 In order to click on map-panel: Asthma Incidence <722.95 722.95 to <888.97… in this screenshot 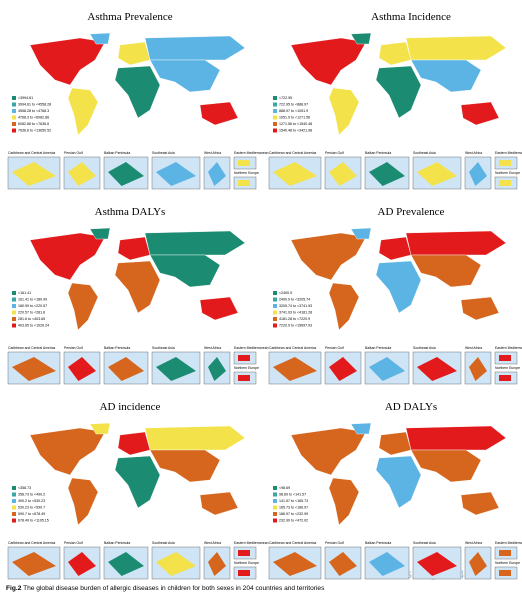, I will do `click(395, 100)`.